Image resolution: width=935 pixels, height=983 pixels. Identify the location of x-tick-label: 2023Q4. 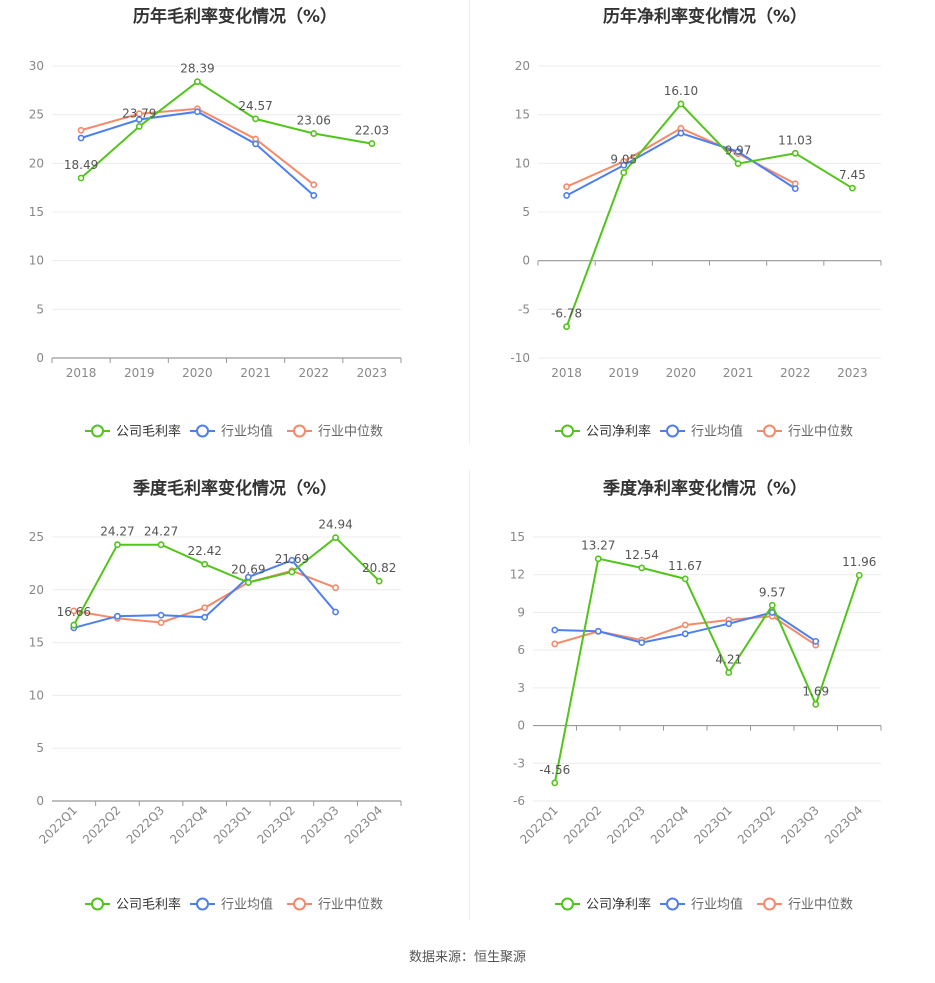
(844, 825).